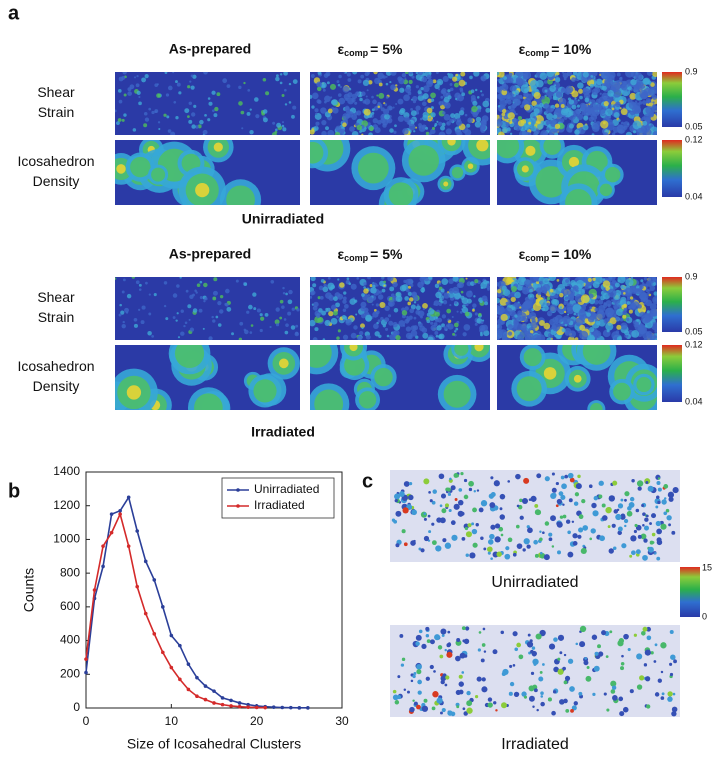 The image size is (719, 761). I want to click on row-label: Shear, so click(56, 297).